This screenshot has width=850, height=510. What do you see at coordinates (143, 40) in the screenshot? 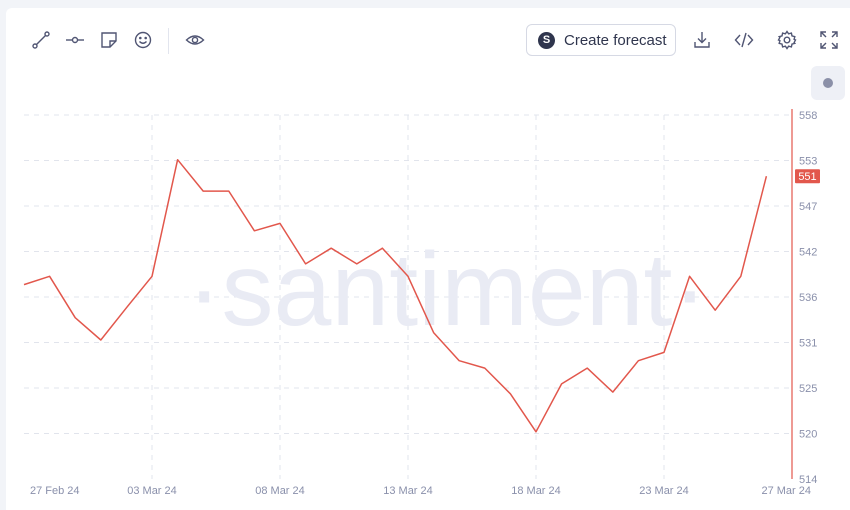
I see `emoji-icon` at bounding box center [143, 40].